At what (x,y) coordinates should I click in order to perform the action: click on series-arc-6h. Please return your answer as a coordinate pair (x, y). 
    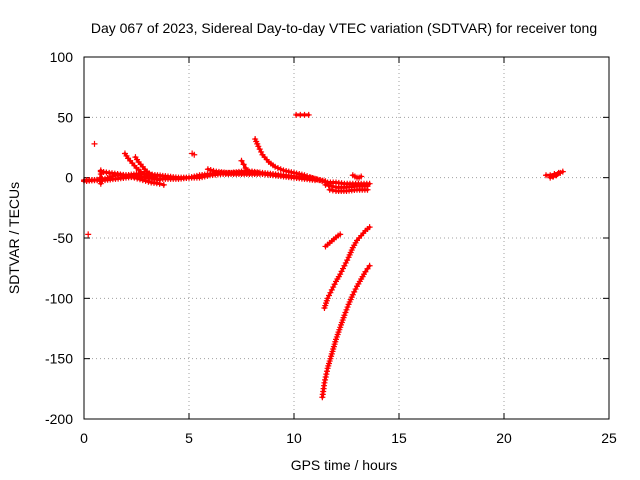
    Looking at the image, I should click on (233, 171).